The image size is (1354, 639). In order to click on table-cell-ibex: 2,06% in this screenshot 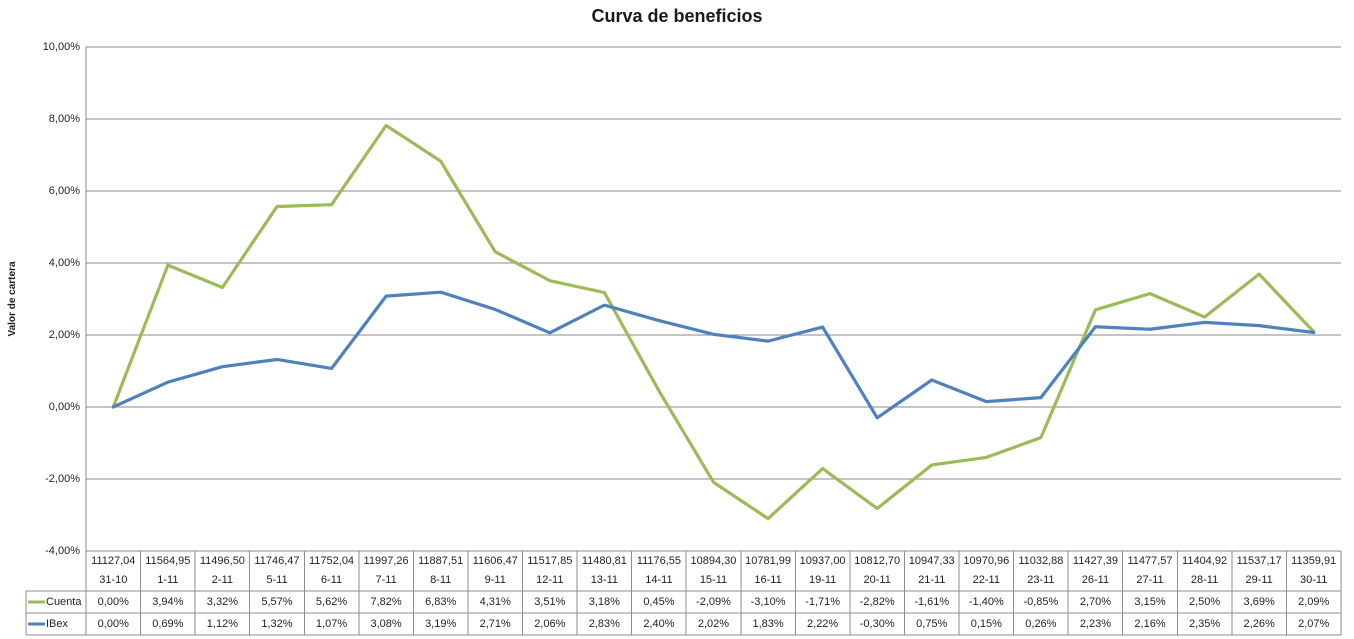, I will do `click(550, 624)`.